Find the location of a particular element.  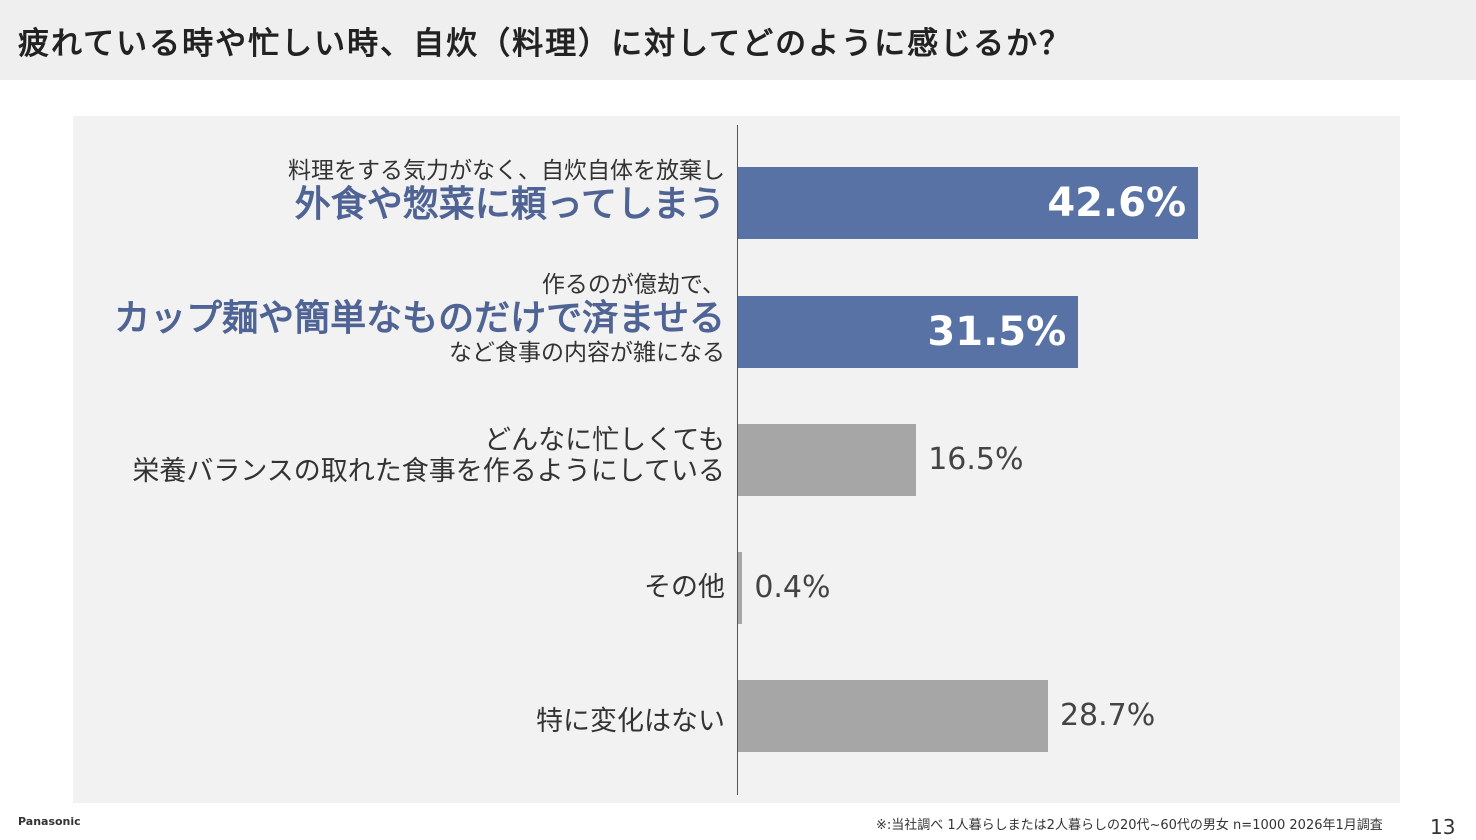

category-label-line: カップ麺や簡単なものだけで済ませる is located at coordinates (419, 319).